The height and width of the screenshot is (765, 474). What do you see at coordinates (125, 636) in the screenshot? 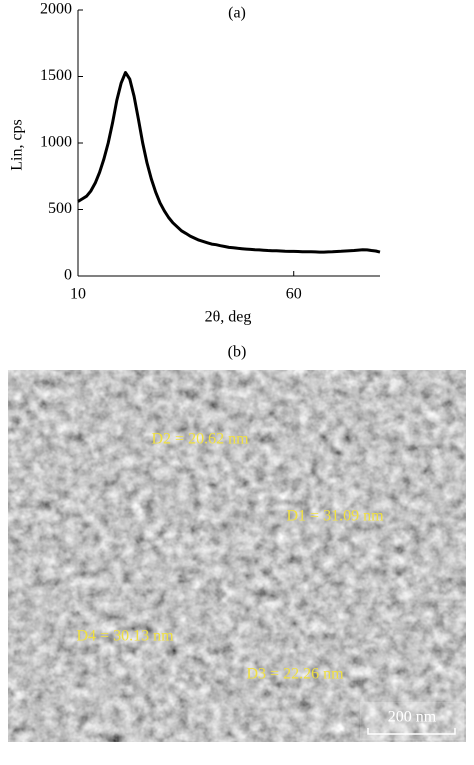
I see `label: D4 = 30.13 nm` at bounding box center [125, 636].